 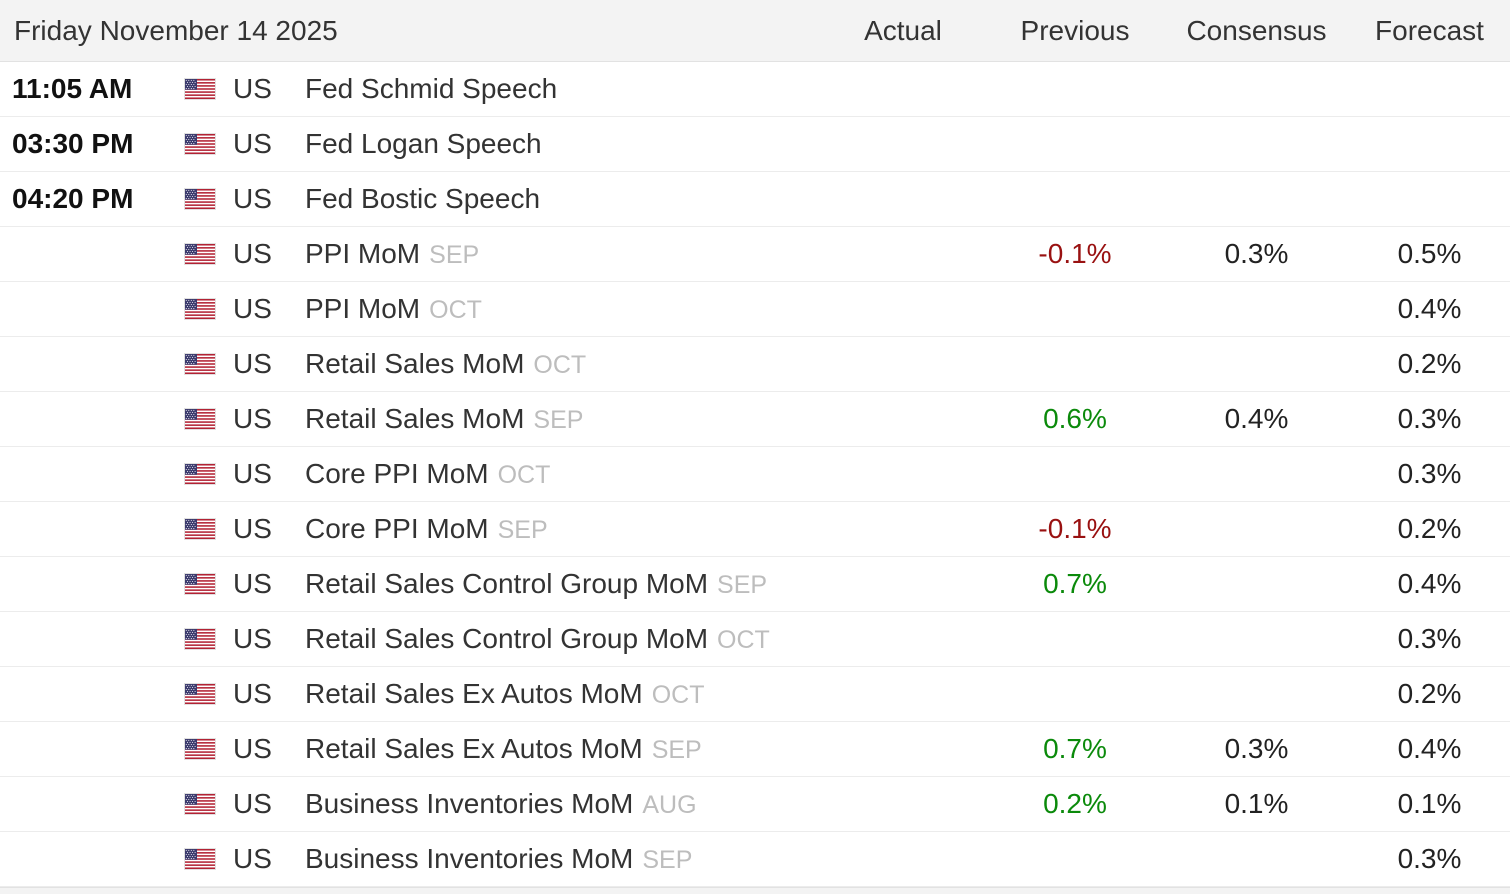 I want to click on calendar-row: 03:30 PM, so click(x=755, y=144).